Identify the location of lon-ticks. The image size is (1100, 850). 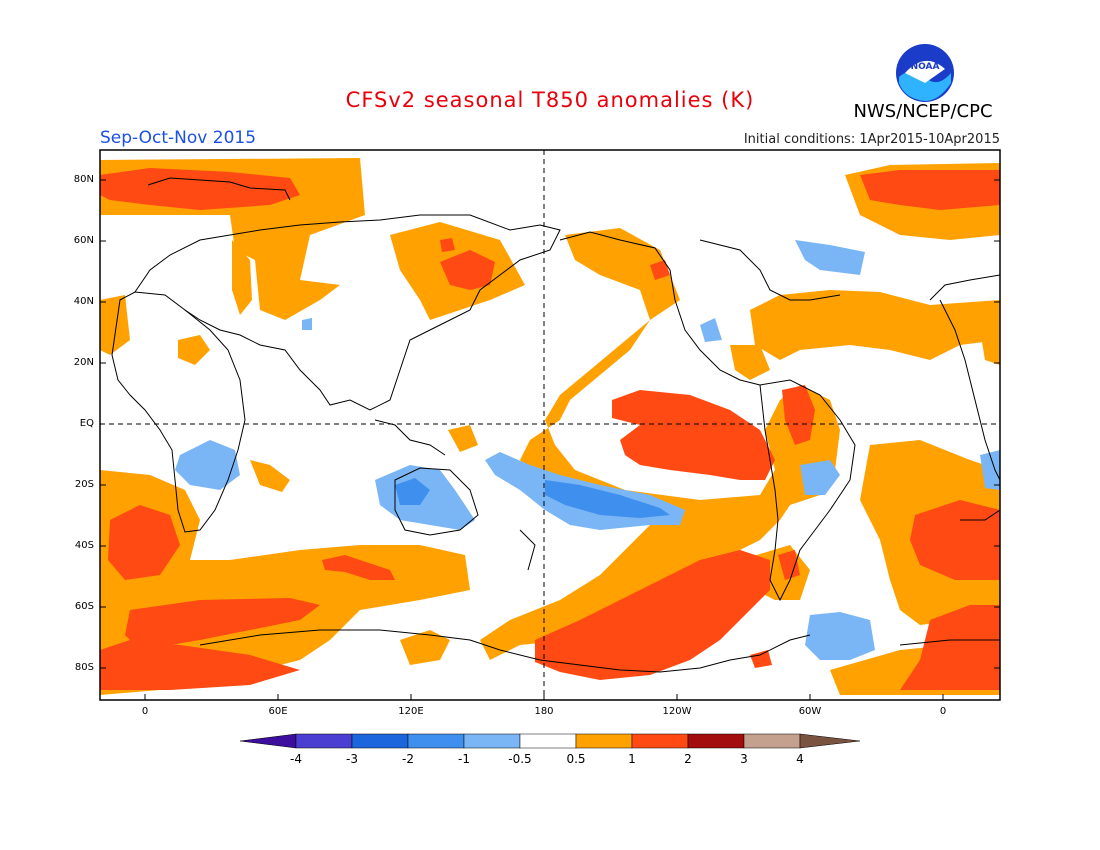
(544, 697).